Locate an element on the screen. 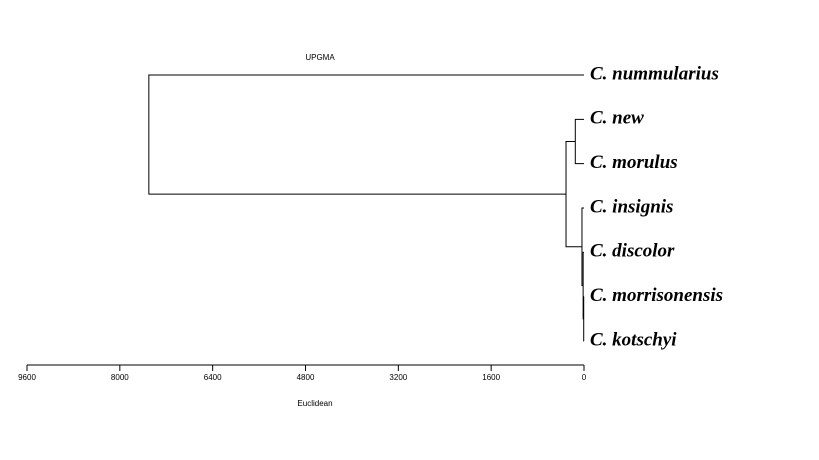 The width and height of the screenshot is (819, 460). x-tick-label: 3200 is located at coordinates (398, 377).